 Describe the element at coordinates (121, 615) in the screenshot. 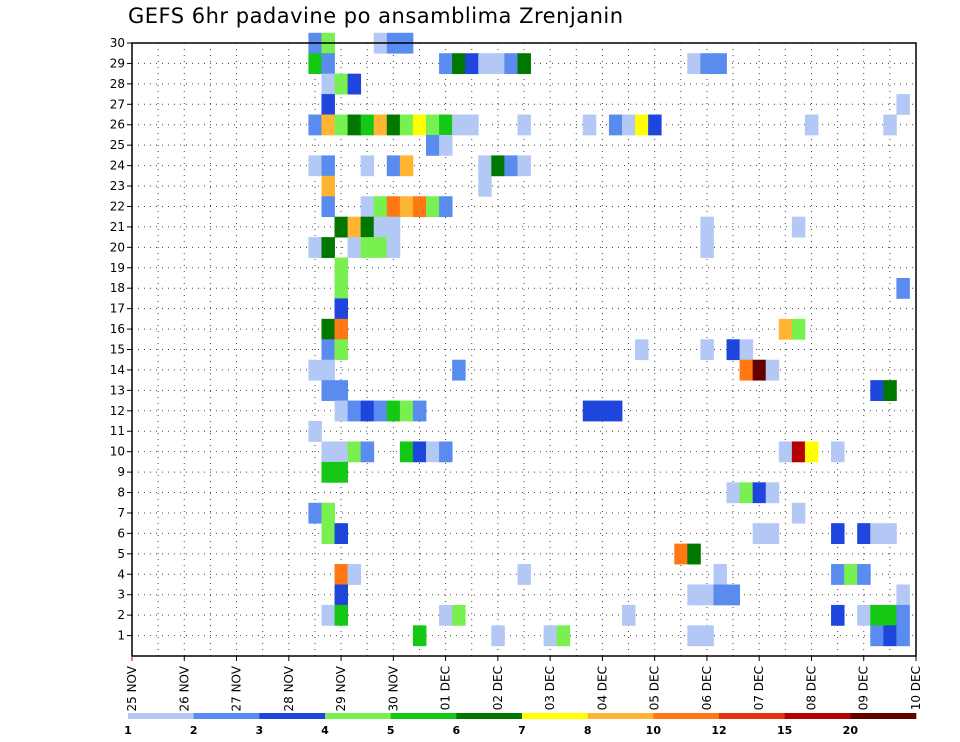

I see `y-tick-label: 2` at that location.